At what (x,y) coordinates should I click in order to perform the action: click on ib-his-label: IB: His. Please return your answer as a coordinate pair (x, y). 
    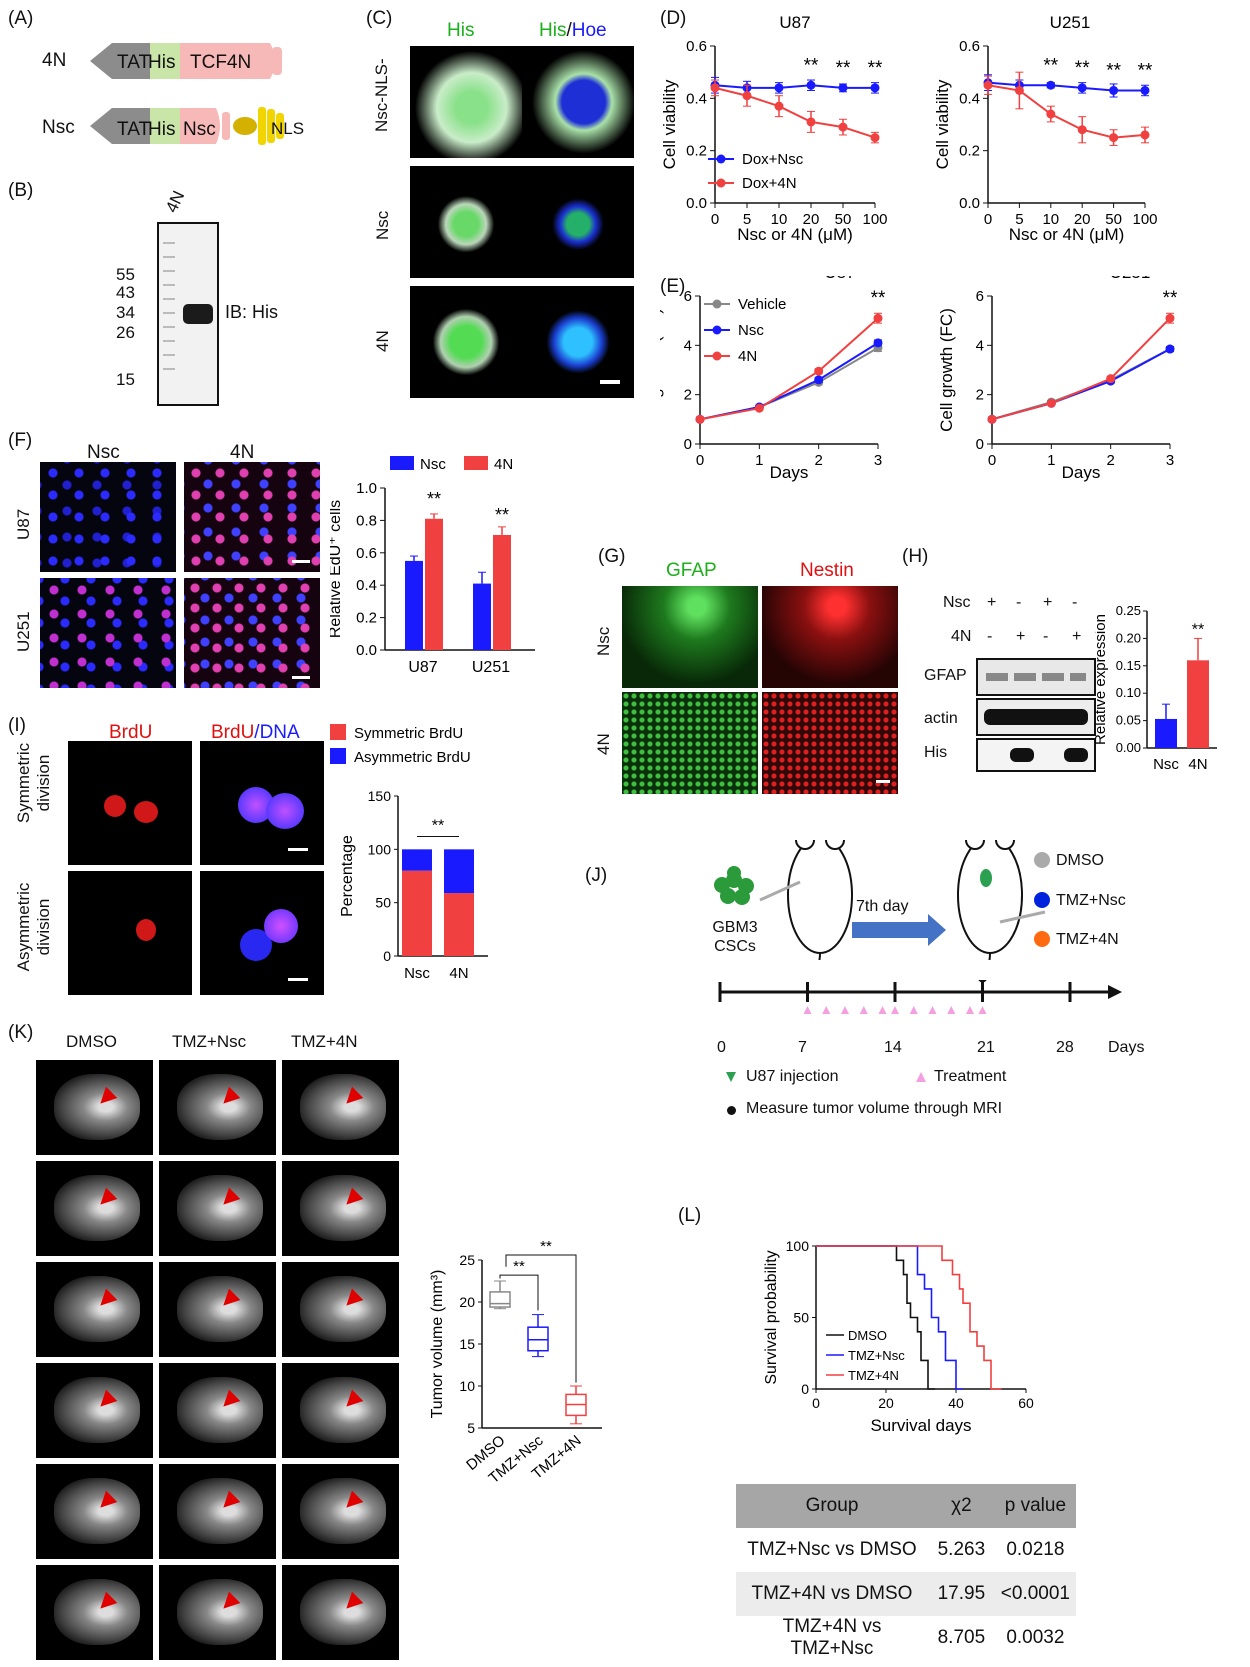
    Looking at the image, I should click on (252, 312).